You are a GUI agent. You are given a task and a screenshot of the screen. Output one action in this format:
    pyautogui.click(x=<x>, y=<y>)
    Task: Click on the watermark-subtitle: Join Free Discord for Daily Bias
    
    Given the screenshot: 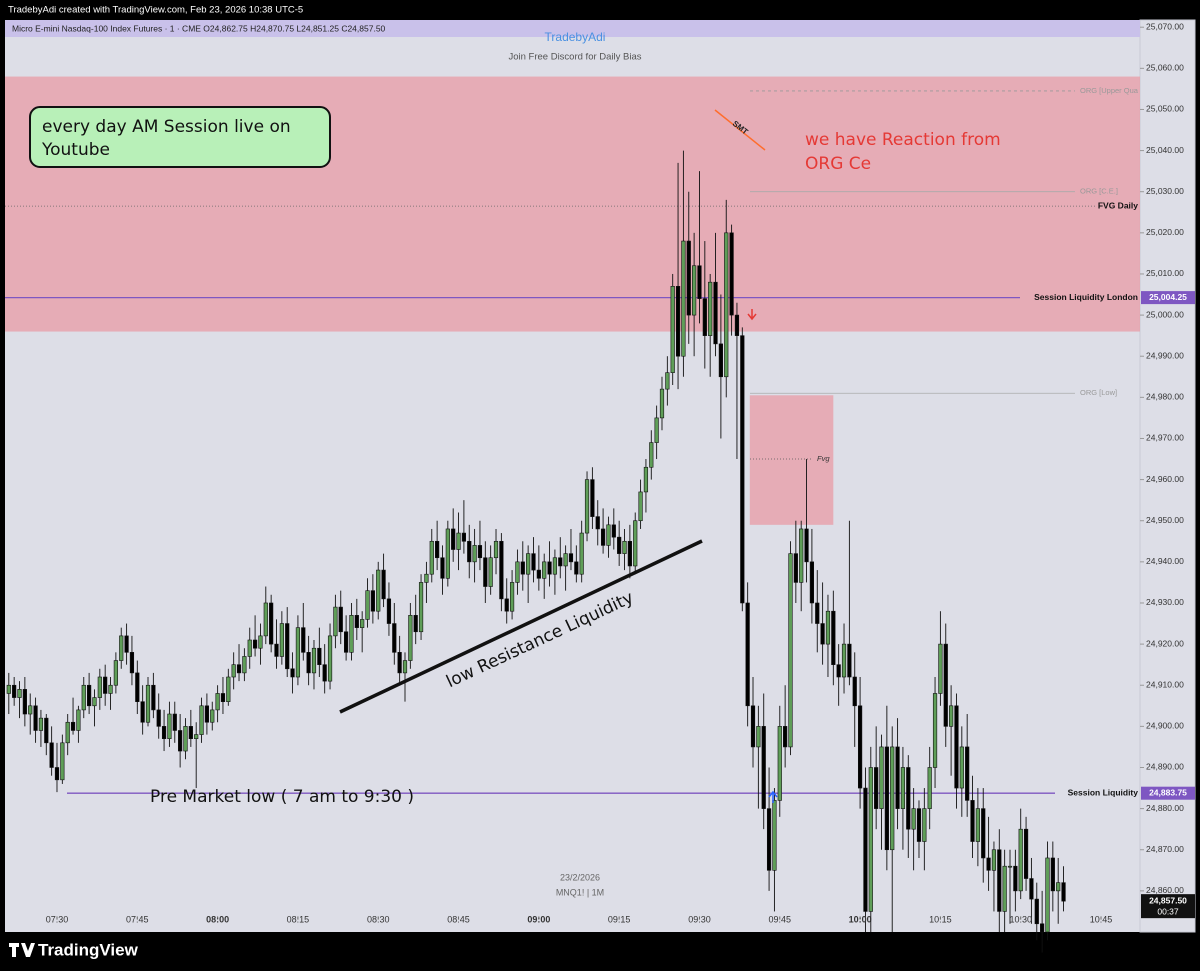 What is the action you would take?
    pyautogui.click(x=574, y=57)
    